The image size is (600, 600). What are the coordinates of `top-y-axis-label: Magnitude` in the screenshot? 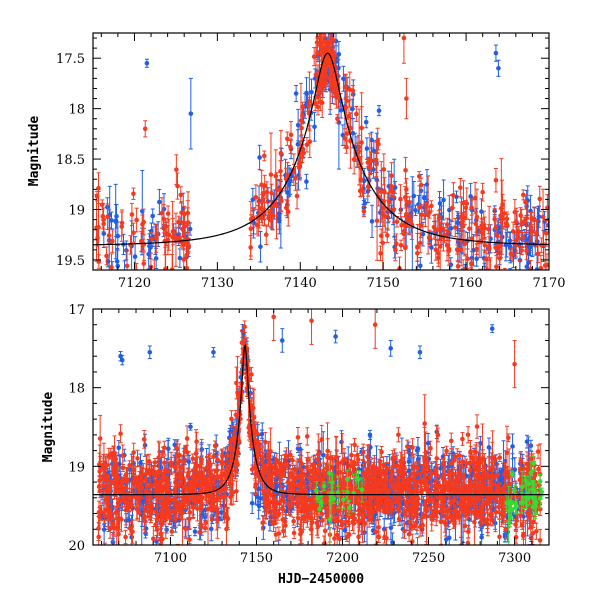 It's located at (34, 151).